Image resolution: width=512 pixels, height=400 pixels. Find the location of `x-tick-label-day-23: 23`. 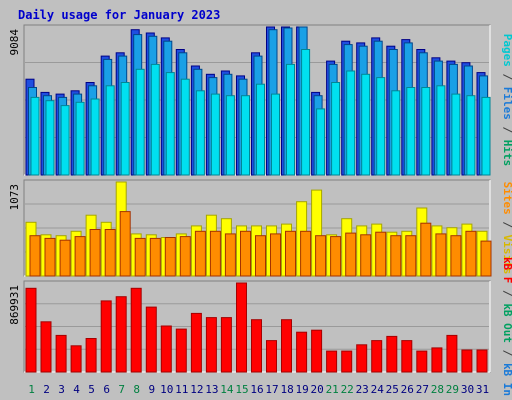

x-tick-label-day-23: 23 is located at coordinates (362, 389).